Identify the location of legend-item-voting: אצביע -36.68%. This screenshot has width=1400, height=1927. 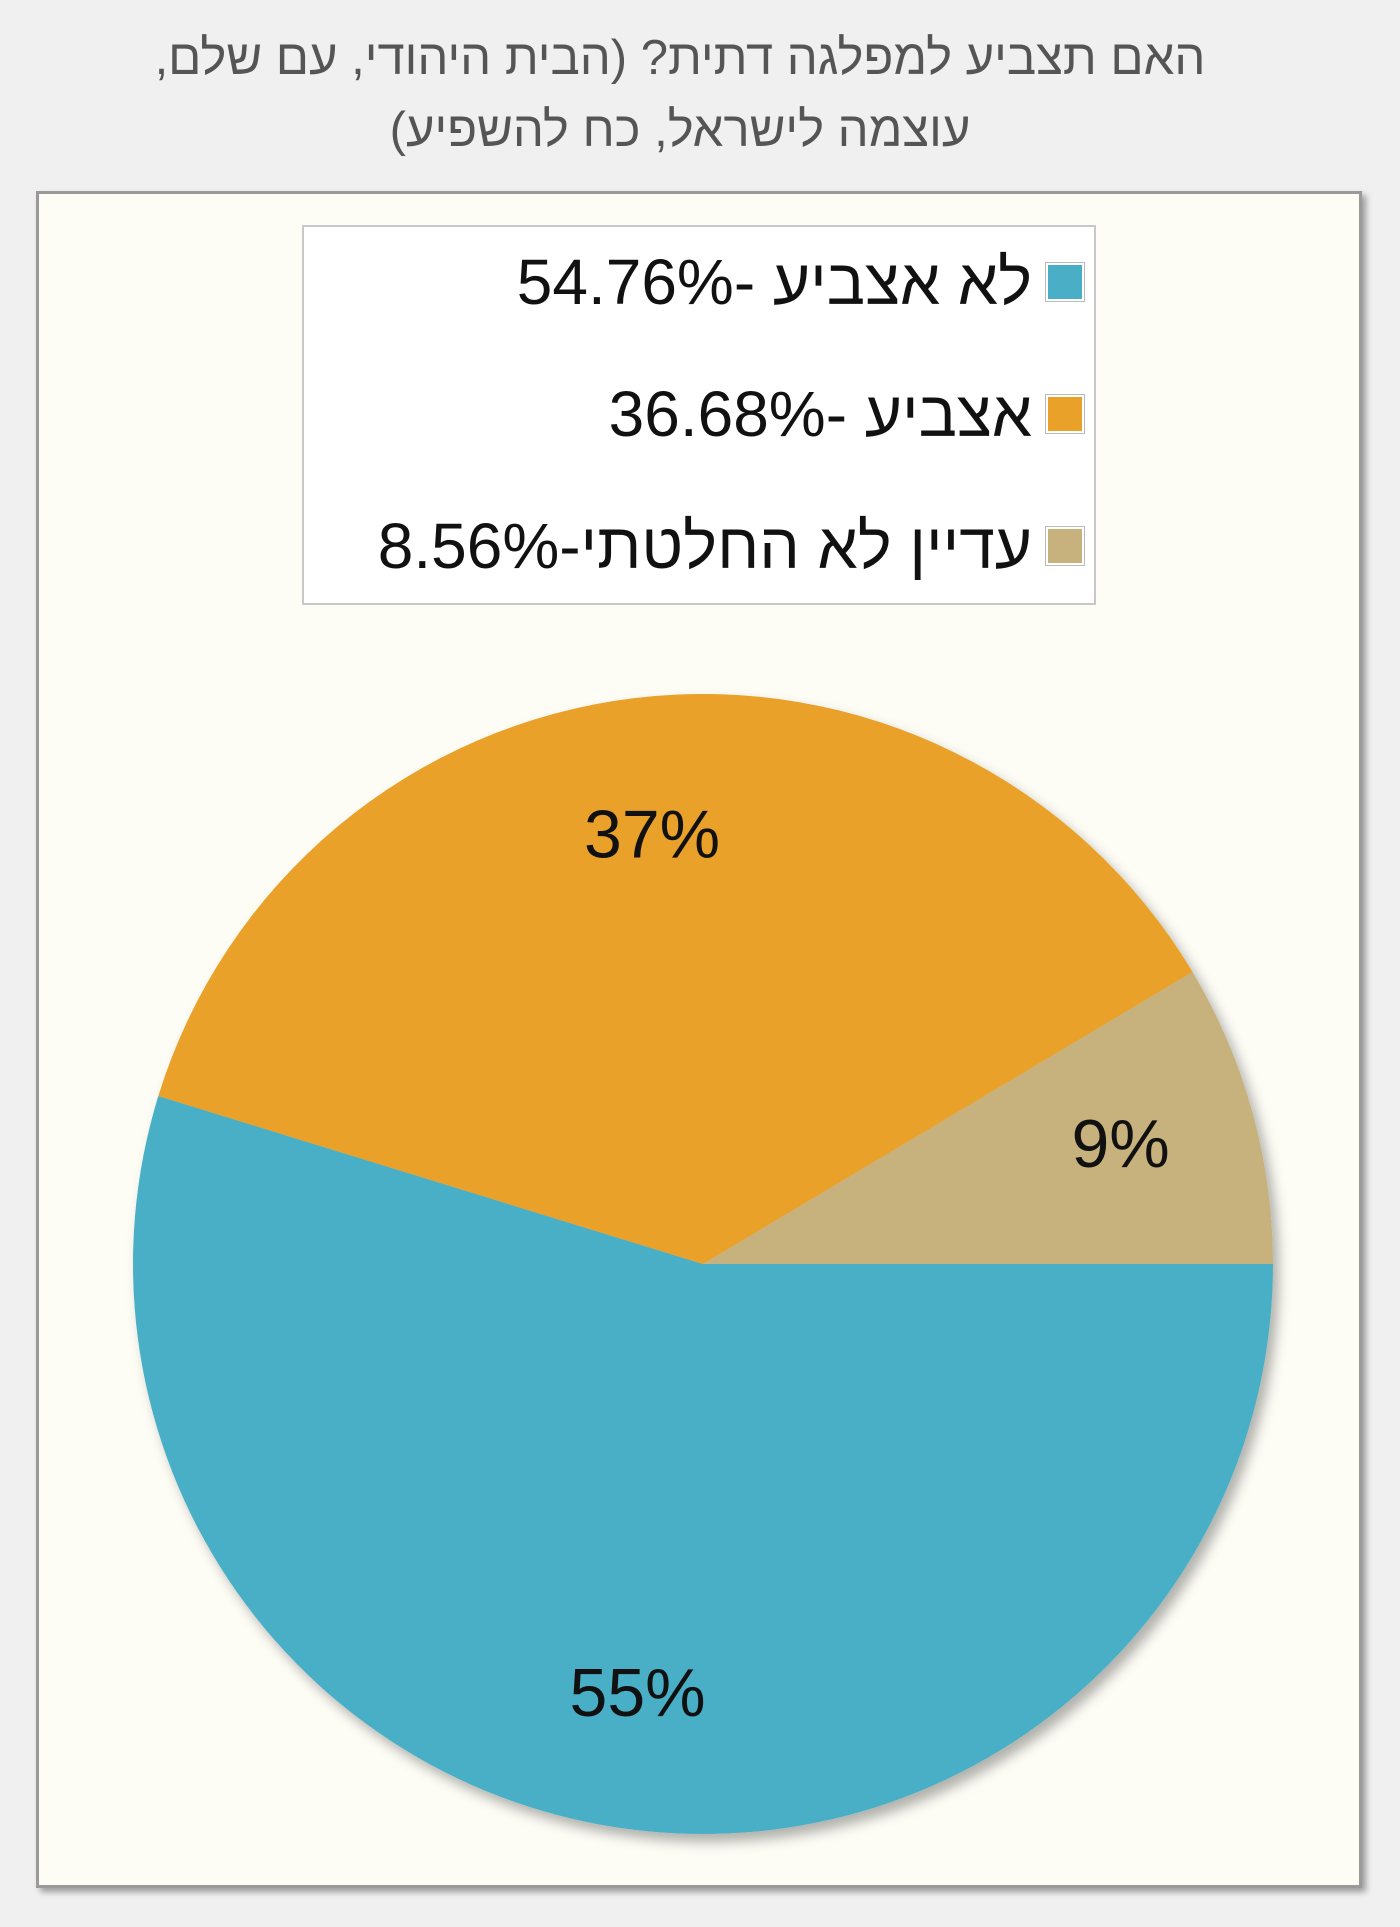
(846, 414).